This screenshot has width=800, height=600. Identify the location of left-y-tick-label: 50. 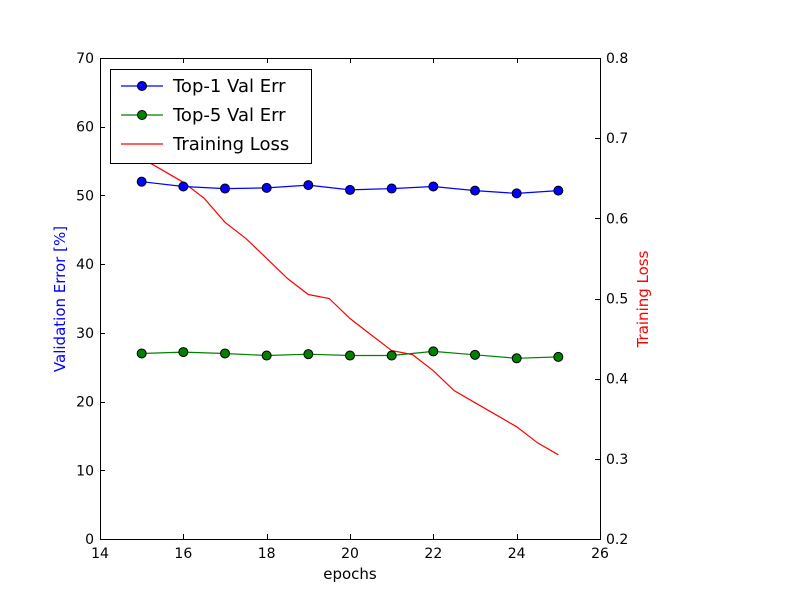
(85, 196).